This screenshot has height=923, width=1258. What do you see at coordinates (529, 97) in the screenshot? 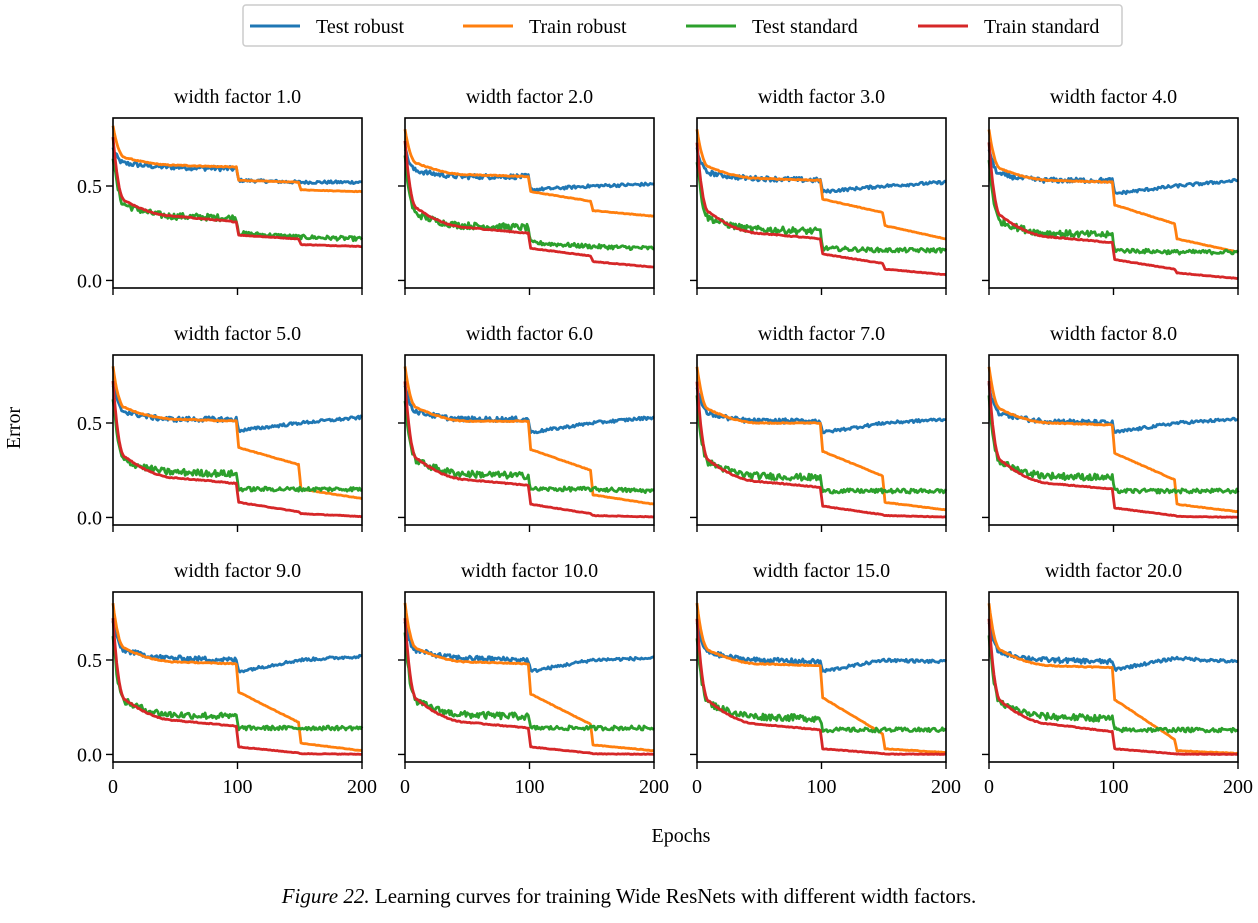
I see `panel-title: width factor 2.0` at bounding box center [529, 97].